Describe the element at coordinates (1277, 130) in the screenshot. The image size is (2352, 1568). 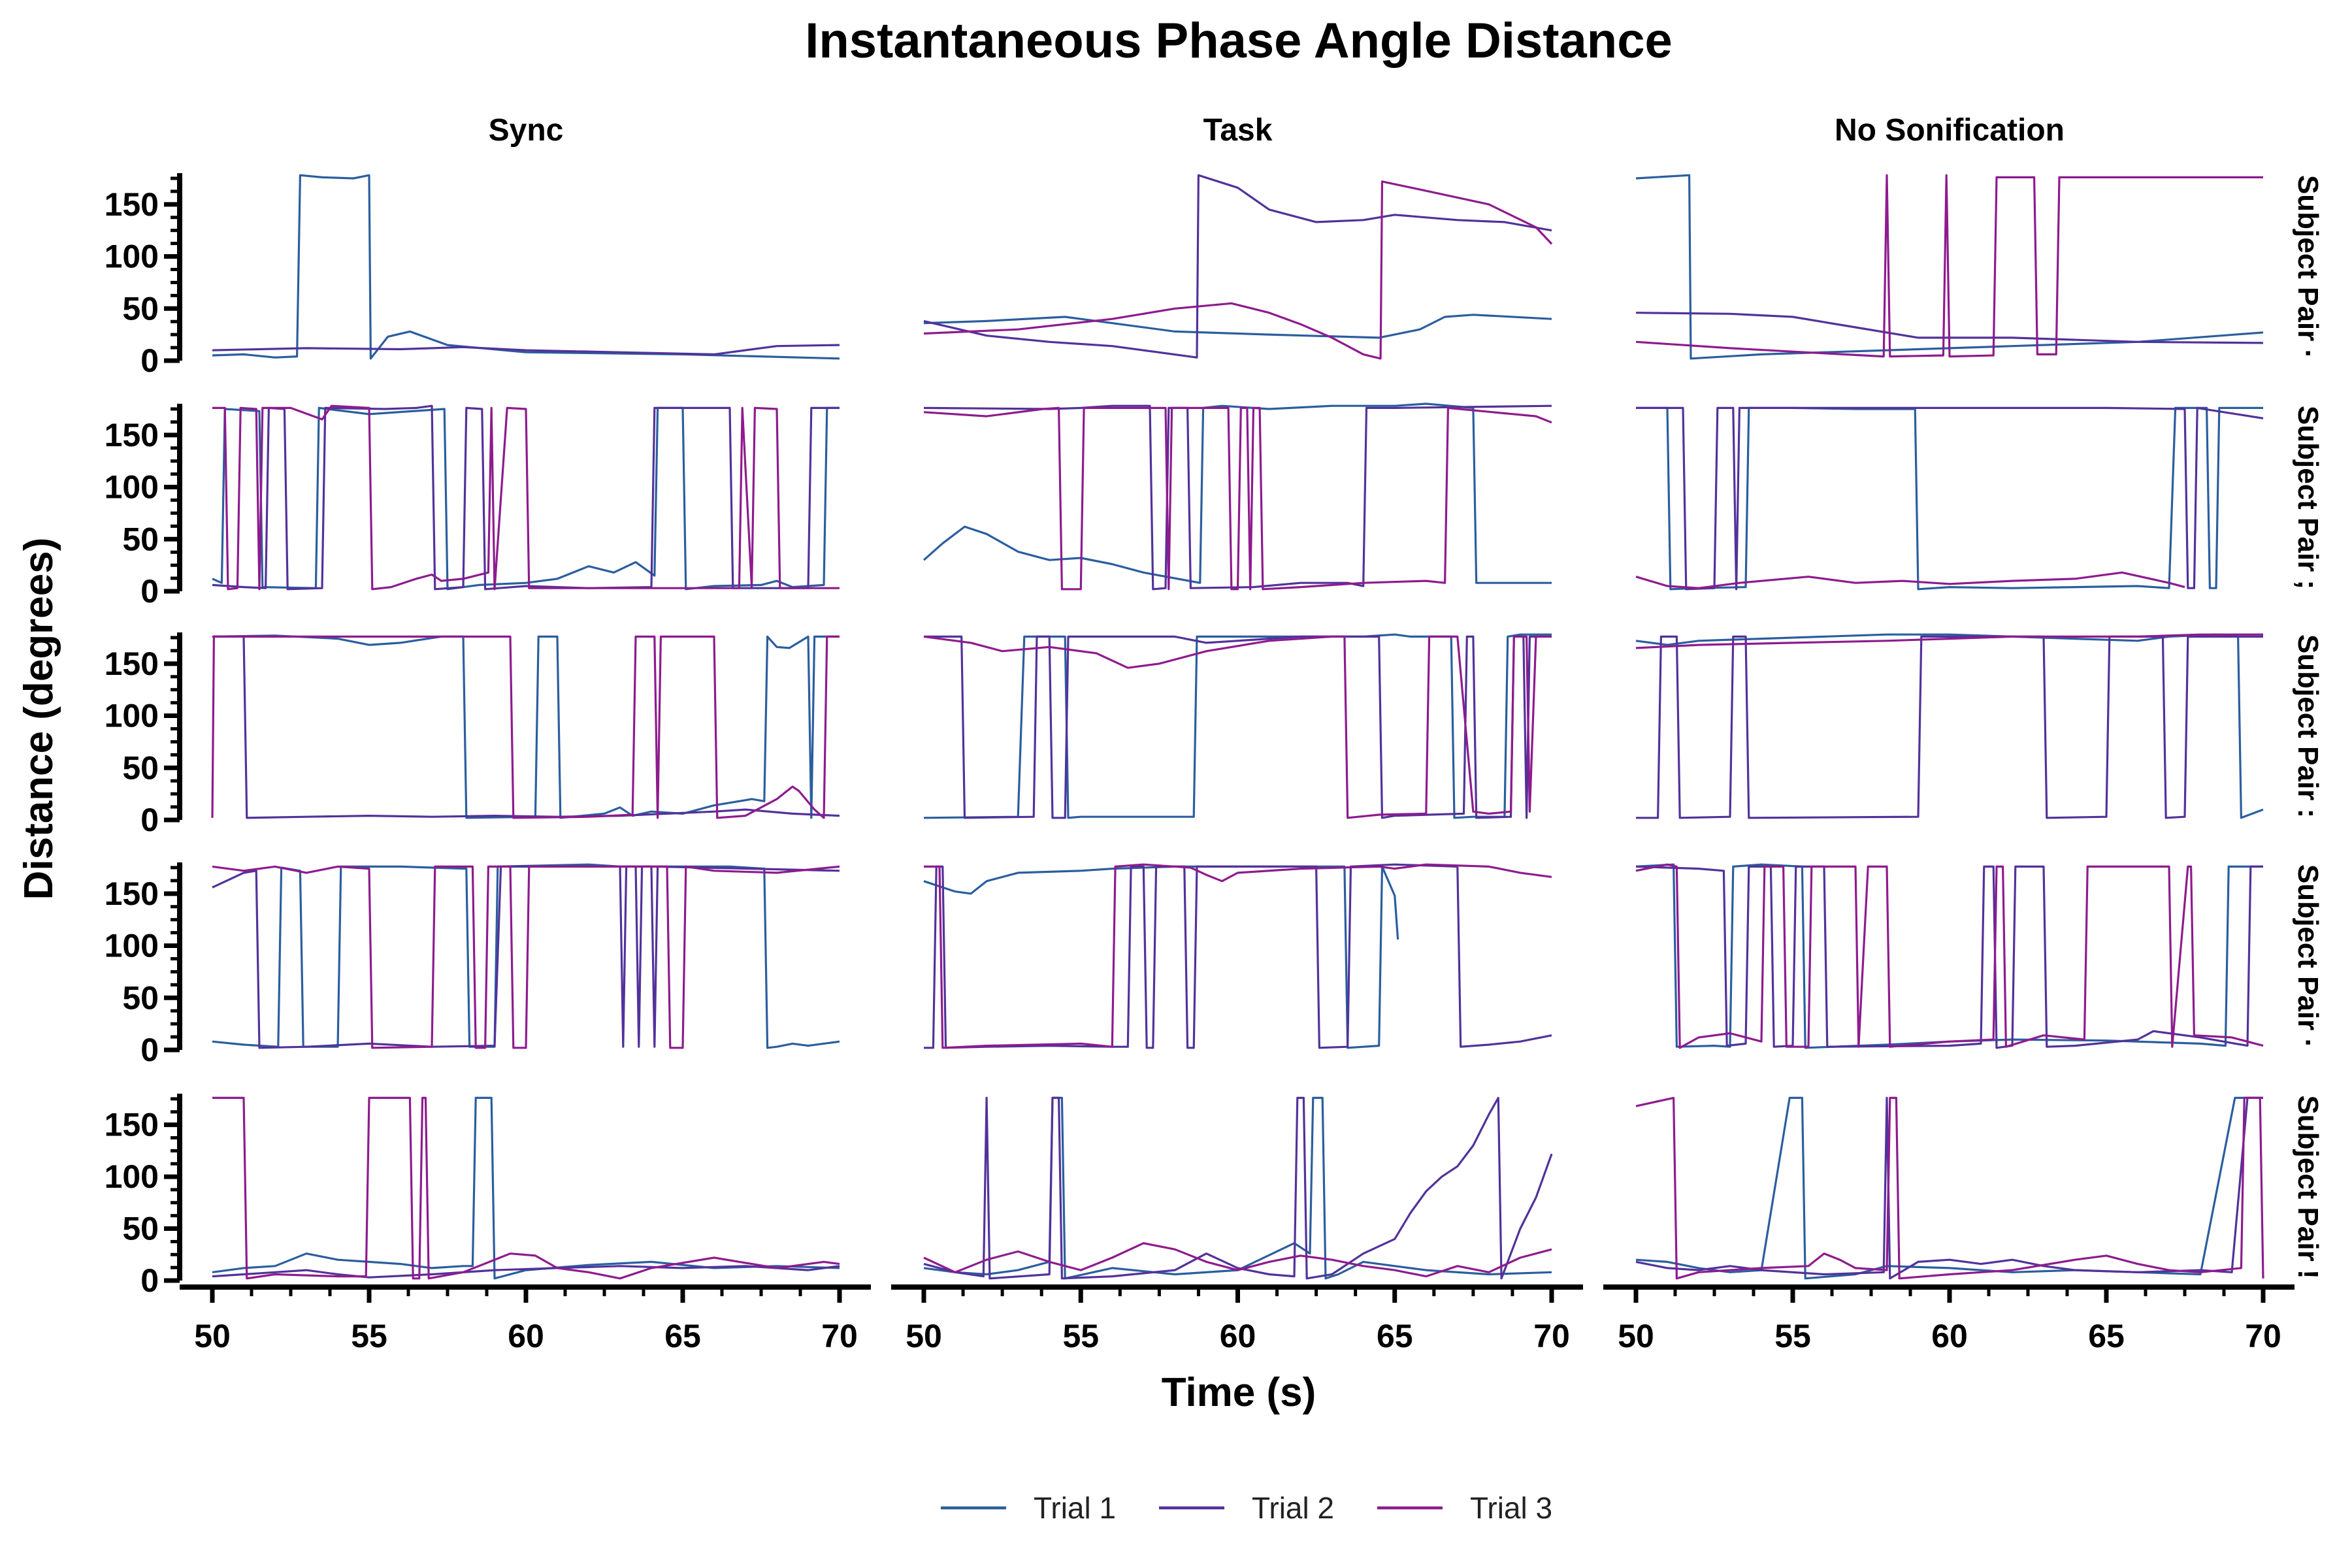
I see `column-headers: Sync Task No Sonification` at that location.